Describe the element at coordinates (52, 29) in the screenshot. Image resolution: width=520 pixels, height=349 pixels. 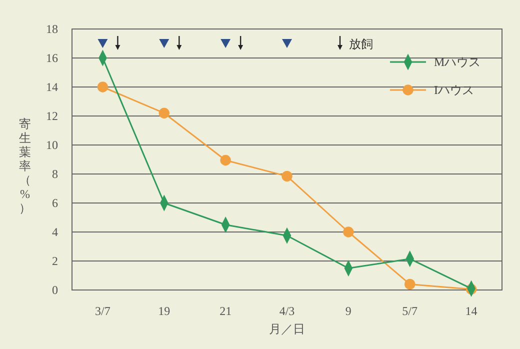
I see `y-tick-label: 18` at that location.